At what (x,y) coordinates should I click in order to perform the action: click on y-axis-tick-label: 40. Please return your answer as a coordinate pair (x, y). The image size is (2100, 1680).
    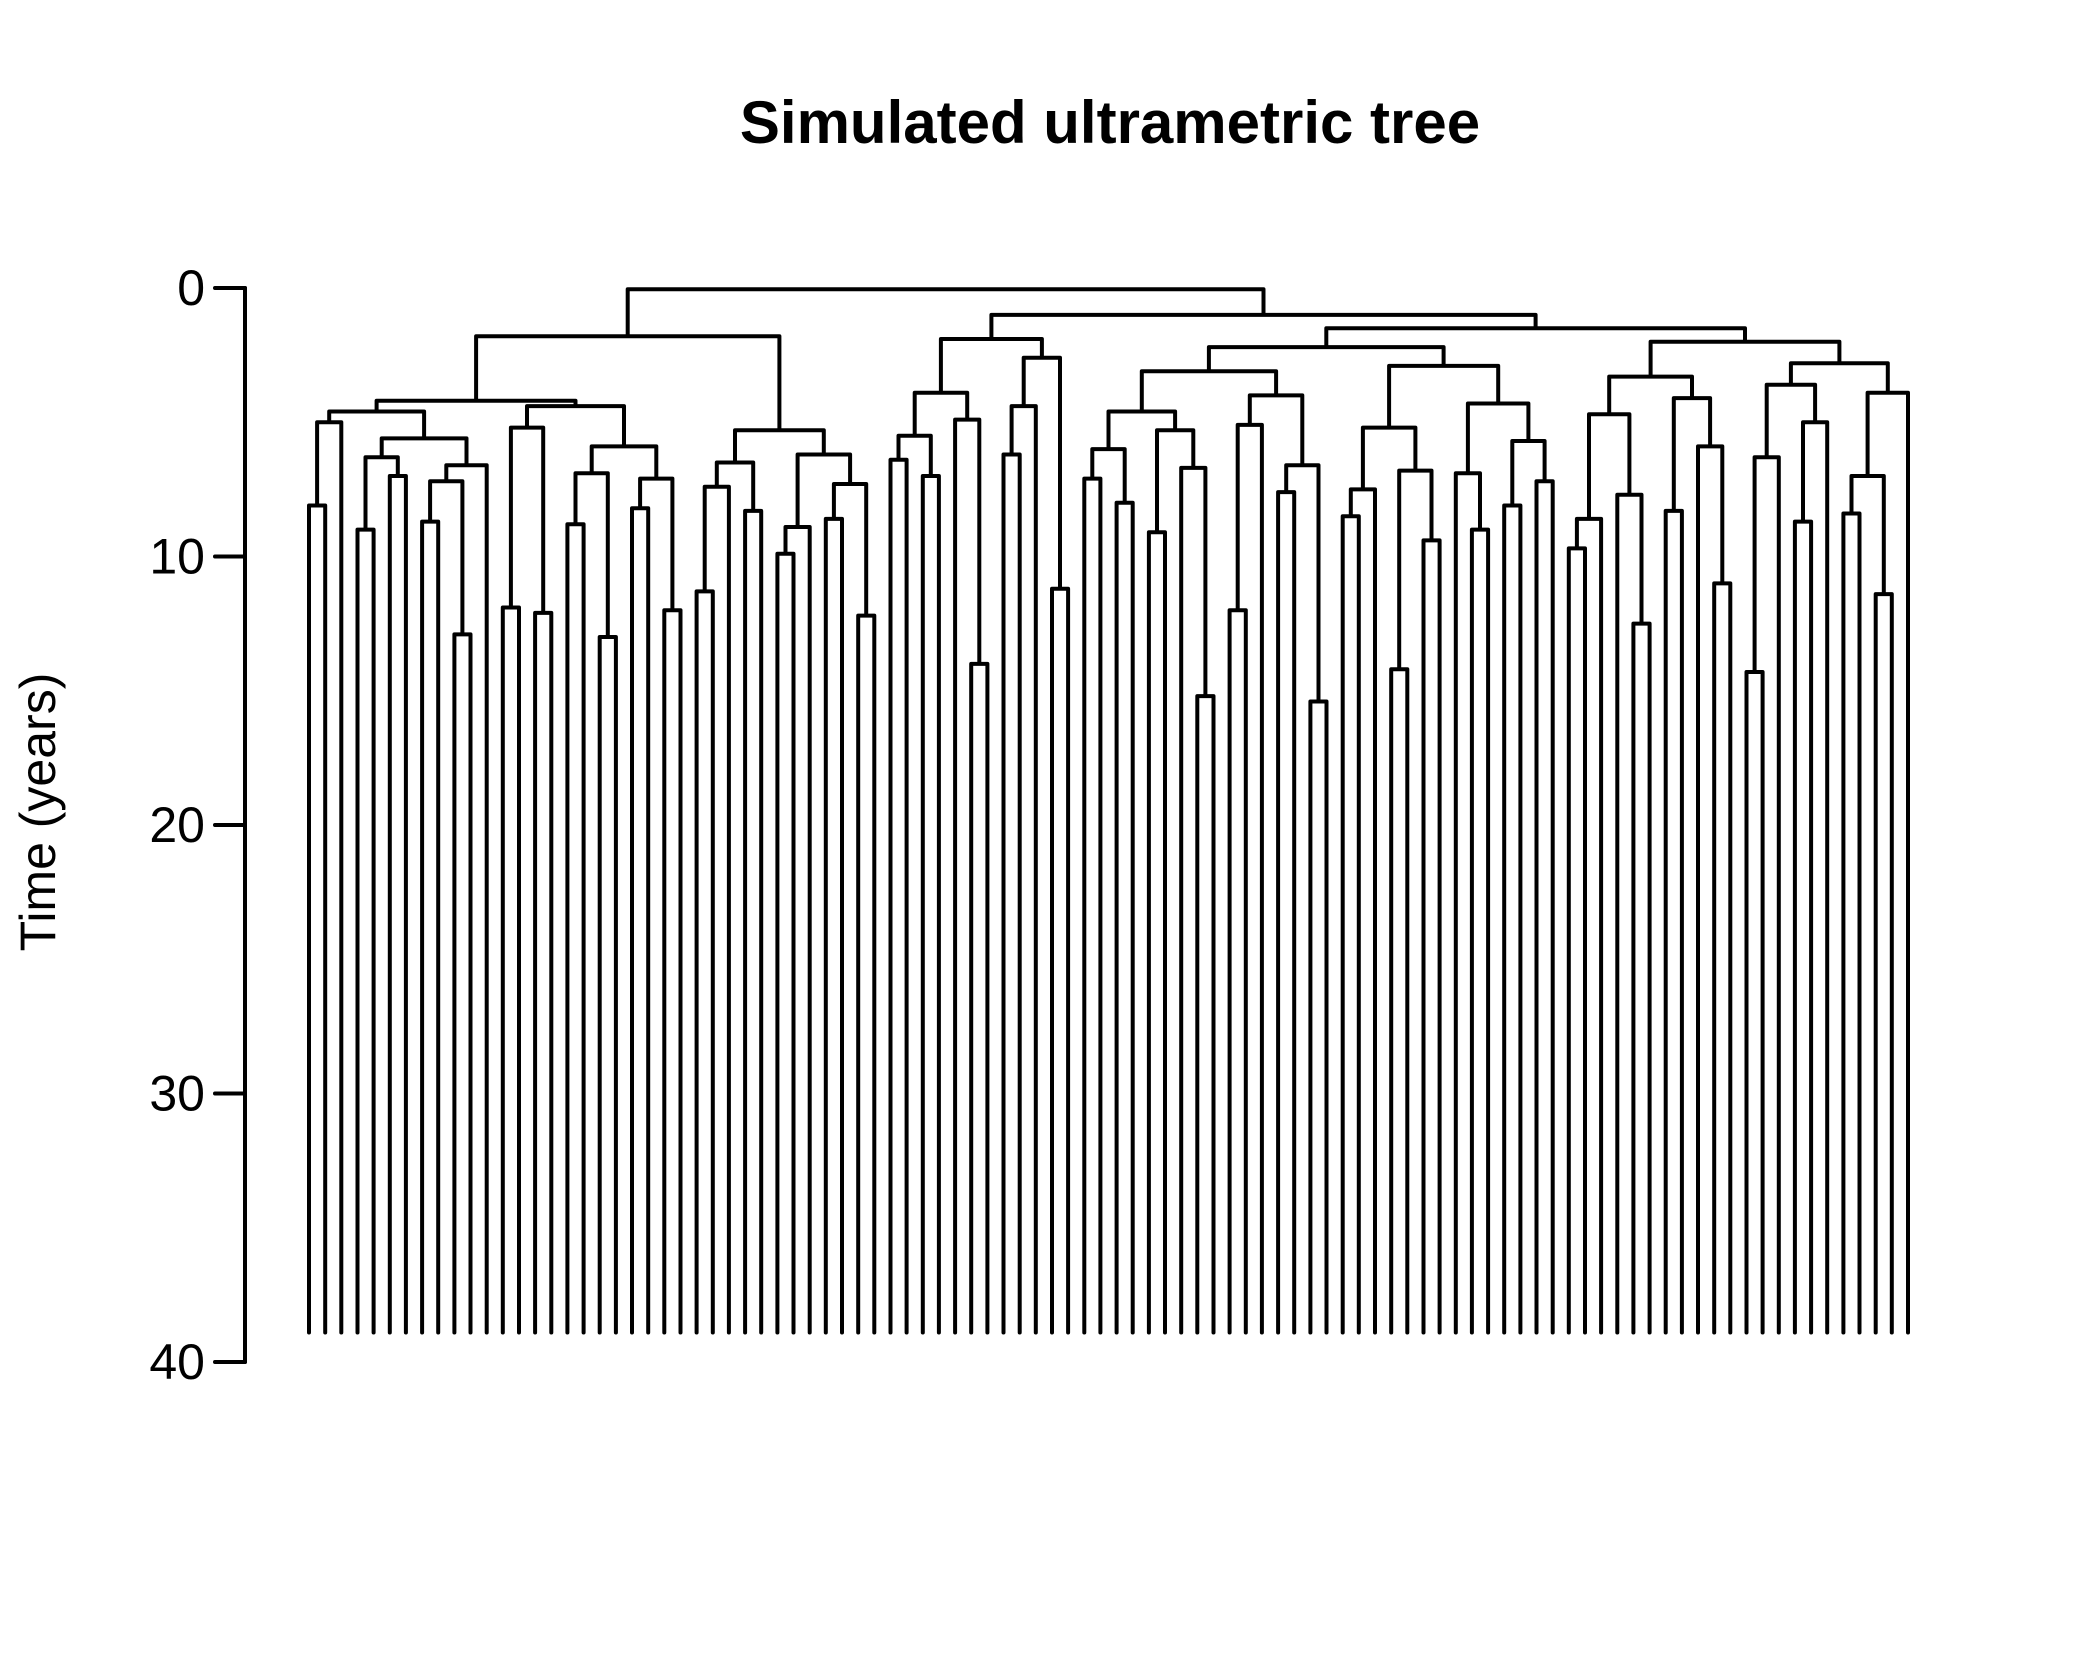
    Looking at the image, I should click on (177, 1362).